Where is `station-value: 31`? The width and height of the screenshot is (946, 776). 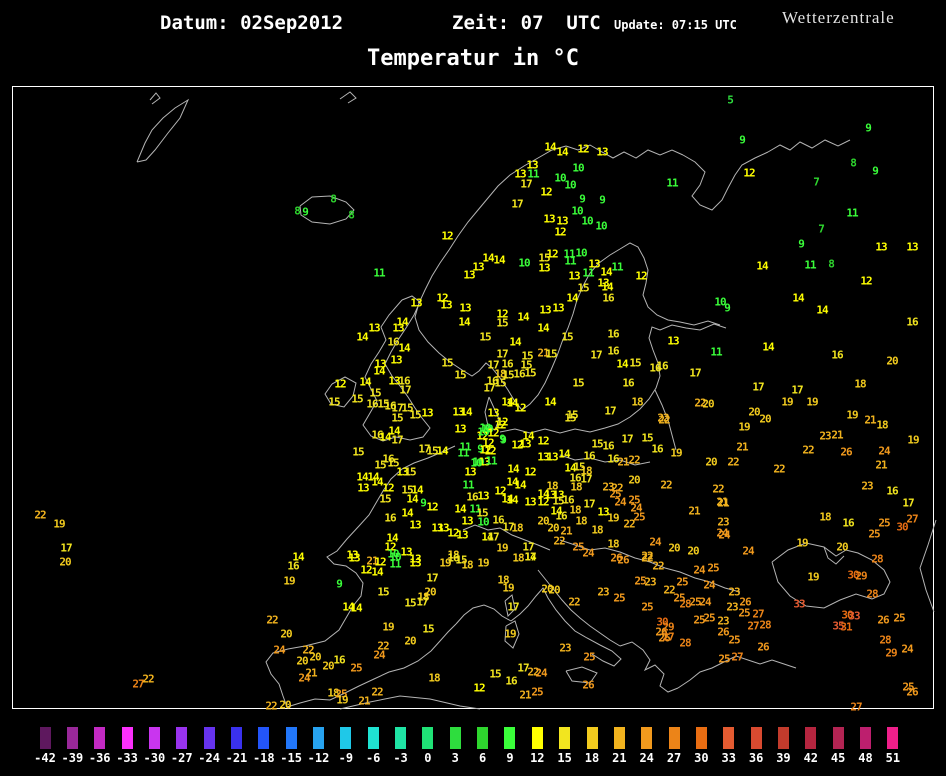
station-value: 31 is located at coordinates (846, 627).